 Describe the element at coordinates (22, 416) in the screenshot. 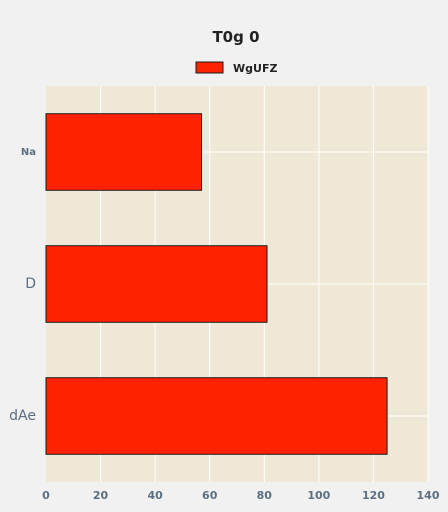

I see `y-tick-label: dAe` at that location.